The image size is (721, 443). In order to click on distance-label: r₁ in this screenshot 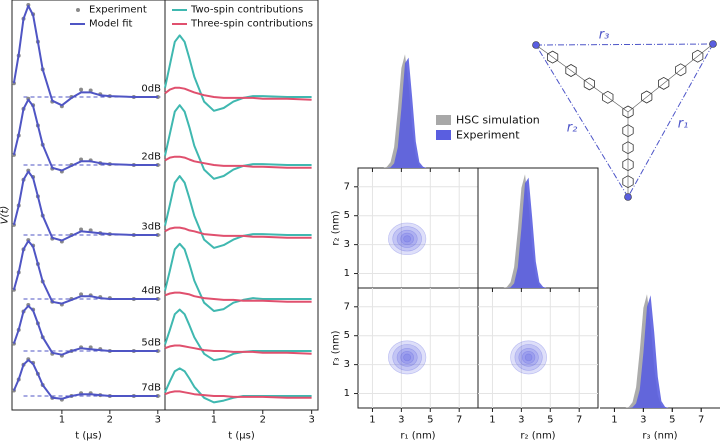, I will do `click(683, 124)`.